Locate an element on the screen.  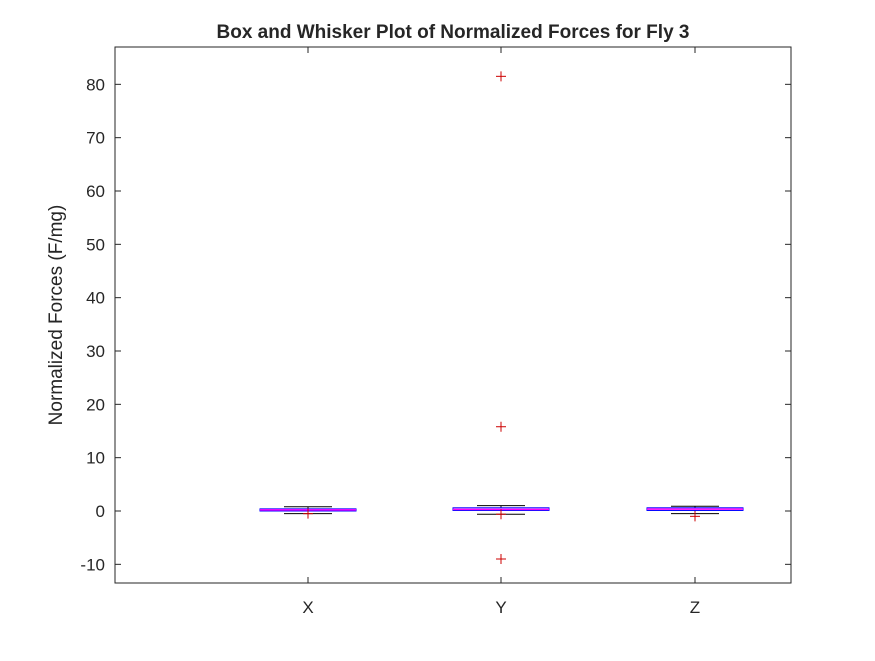
box-x is located at coordinates (308, 512).